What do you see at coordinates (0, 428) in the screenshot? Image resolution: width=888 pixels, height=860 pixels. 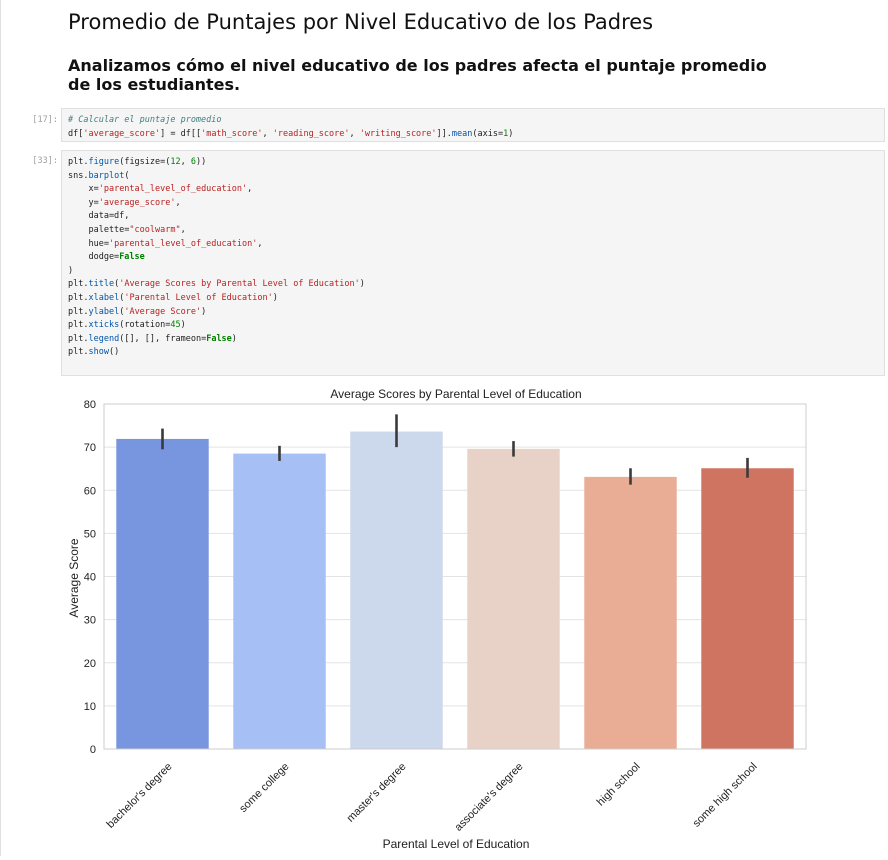 I see `notebook-left-border` at bounding box center [0, 428].